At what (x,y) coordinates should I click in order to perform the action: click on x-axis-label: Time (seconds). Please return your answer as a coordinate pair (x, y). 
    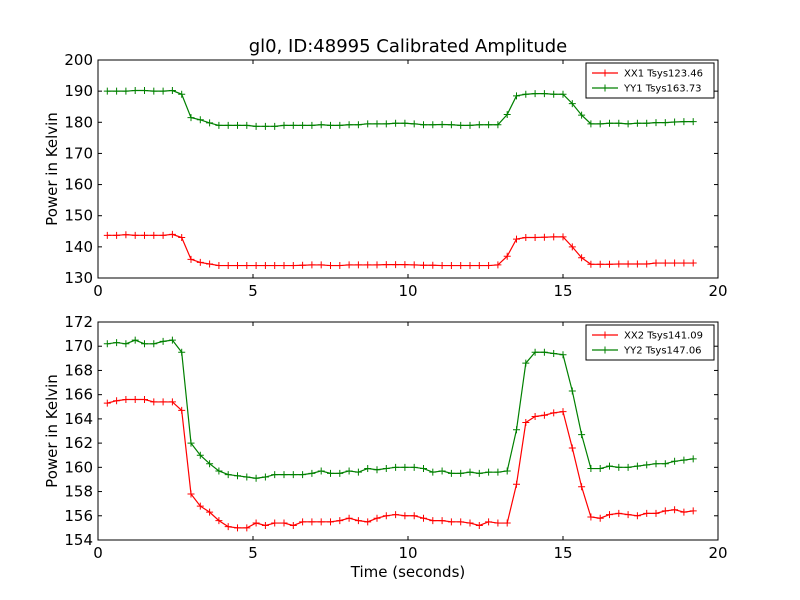
    Looking at the image, I should click on (408, 572).